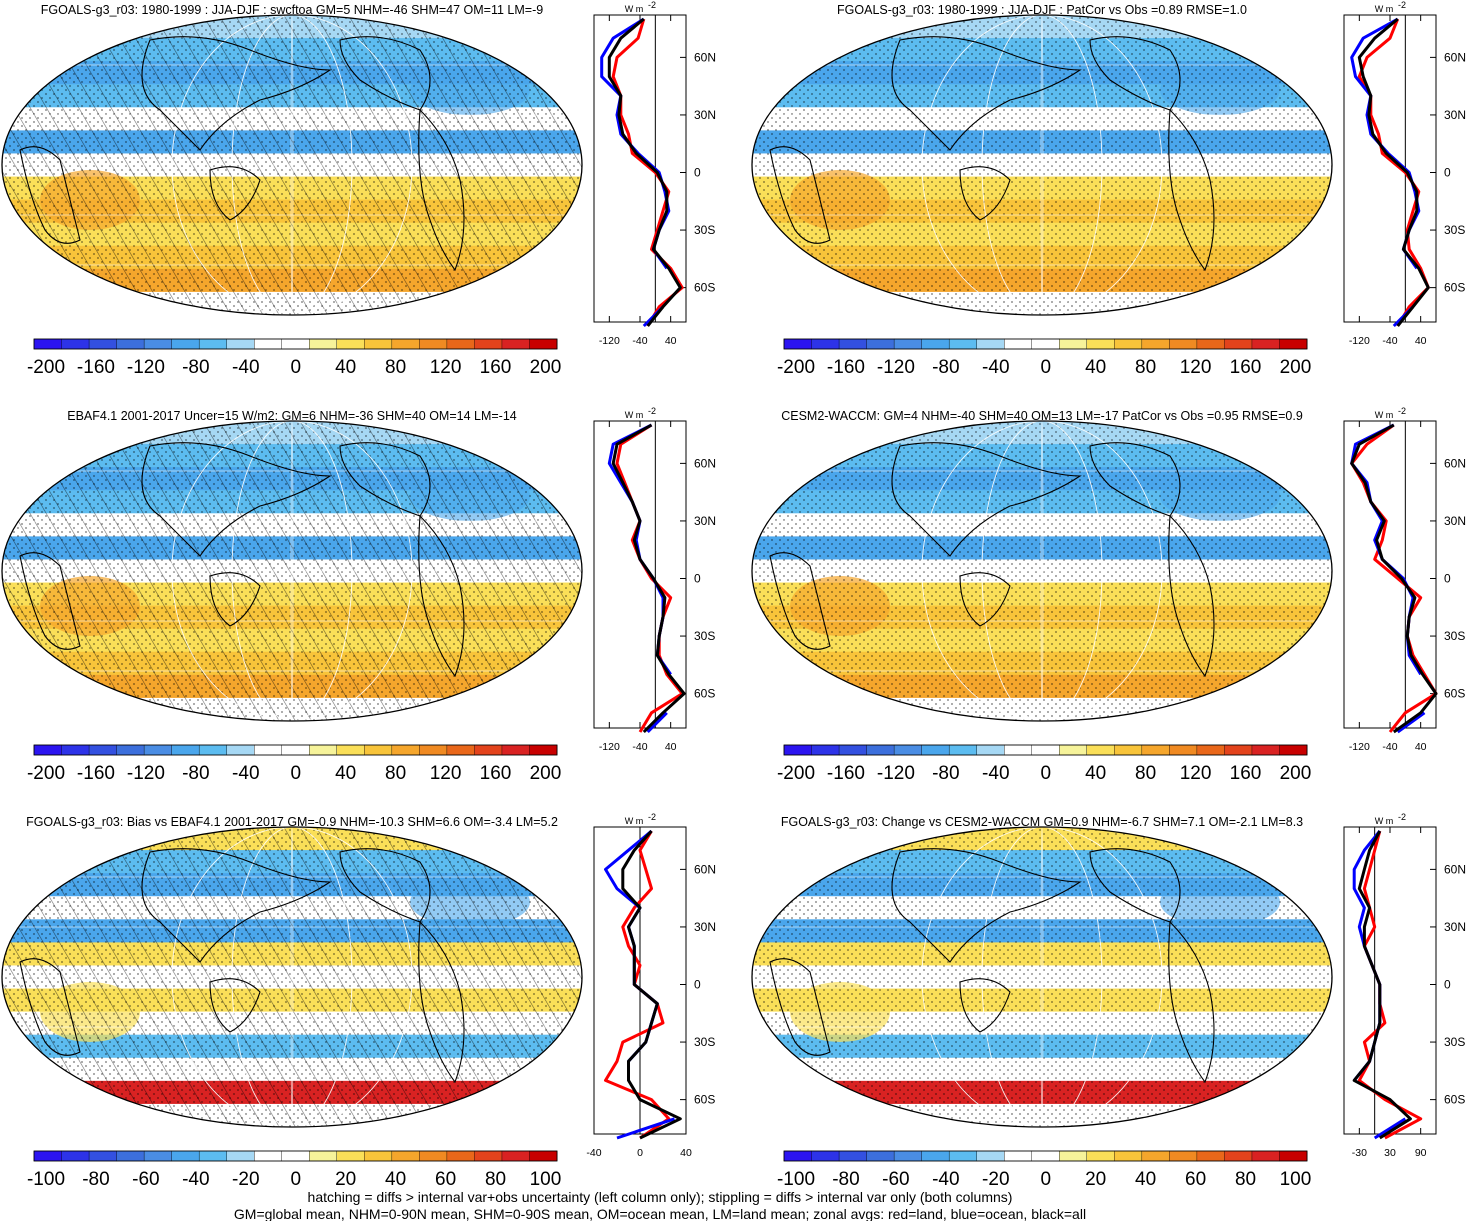 The image size is (1483, 1221). What do you see at coordinates (1382, 985) in the screenshot?
I see `zonal-series-black` at bounding box center [1382, 985].